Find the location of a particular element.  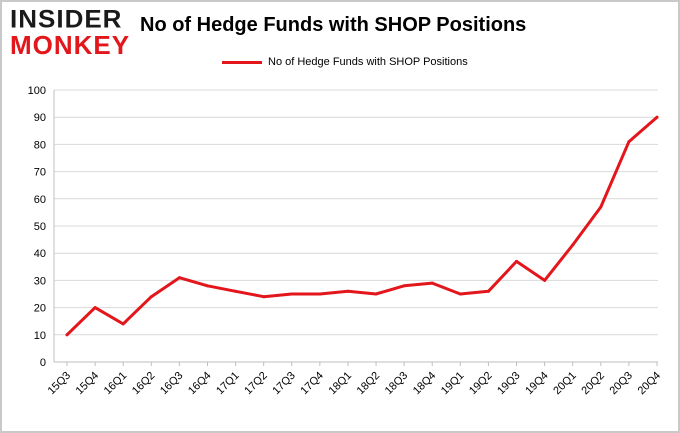

y-tick-label: 40 is located at coordinates (40, 254).